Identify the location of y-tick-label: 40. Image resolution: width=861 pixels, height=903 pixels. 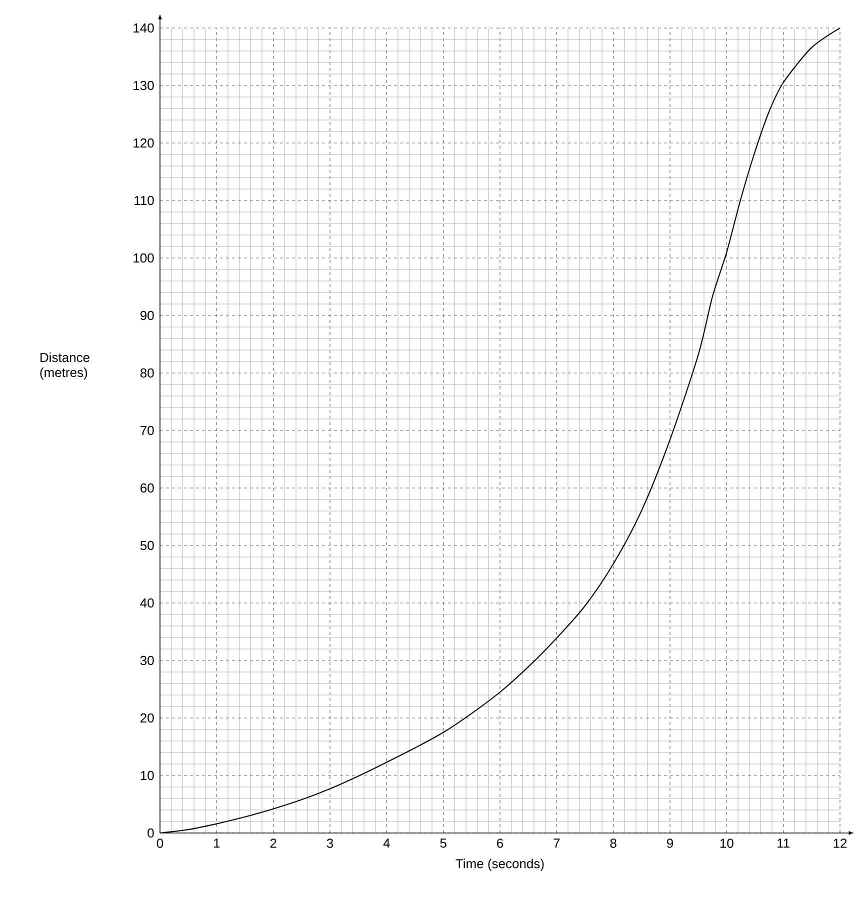
(147, 603).